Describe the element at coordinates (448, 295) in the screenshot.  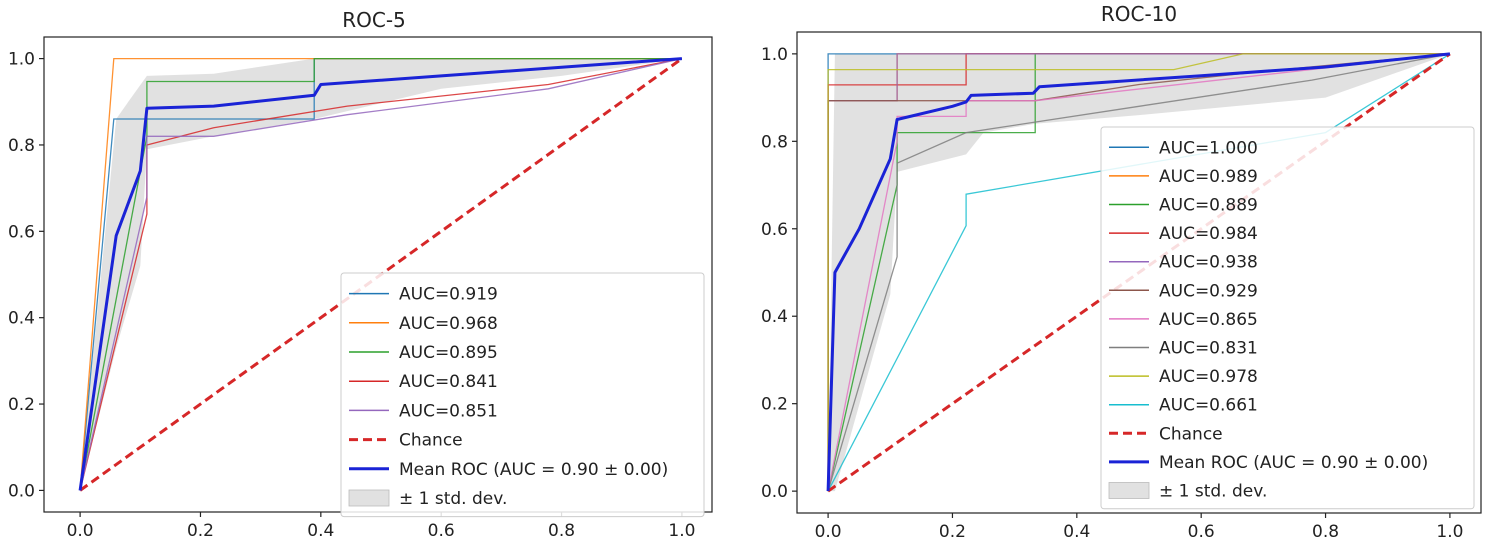
I see `legend-label: AUC=0.919` at that location.